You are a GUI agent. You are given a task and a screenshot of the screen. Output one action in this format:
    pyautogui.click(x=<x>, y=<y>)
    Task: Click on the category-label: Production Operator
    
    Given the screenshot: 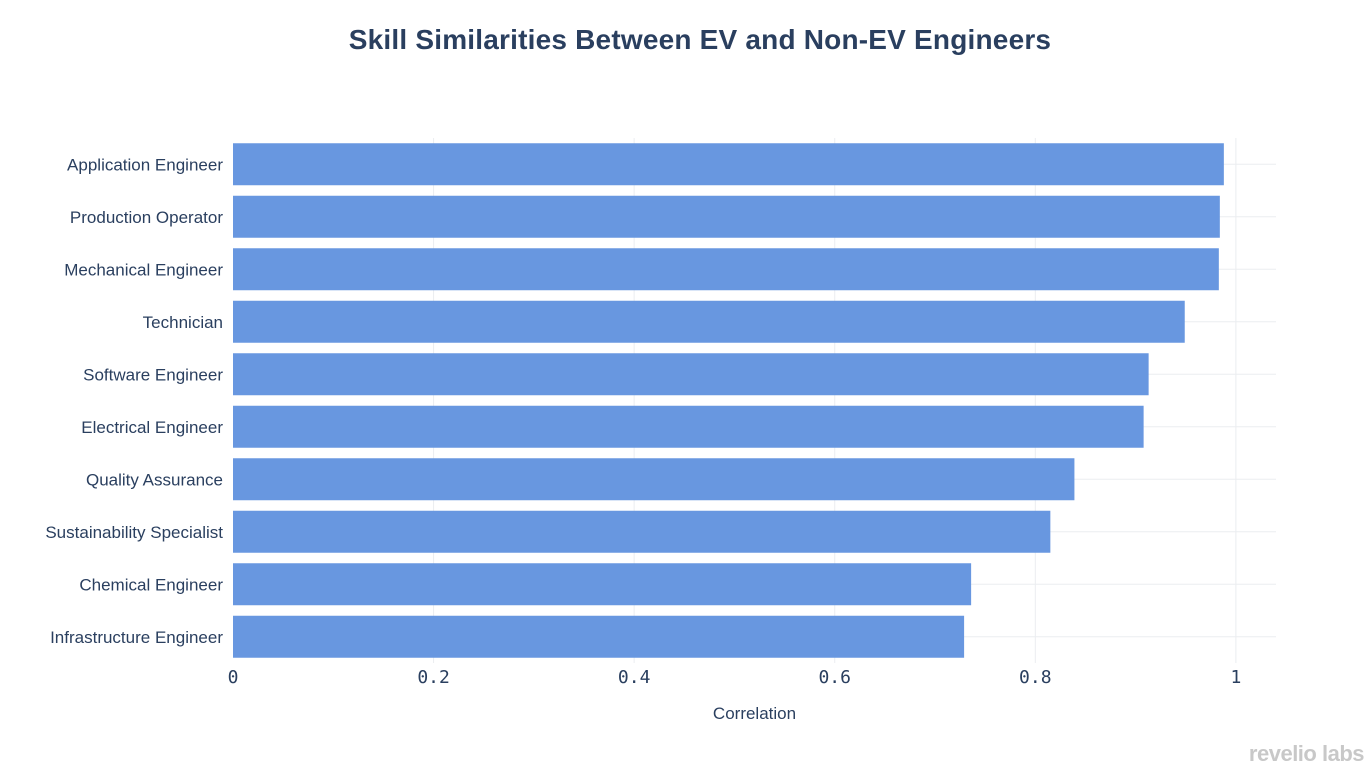 What is the action you would take?
    pyautogui.click(x=146, y=217)
    